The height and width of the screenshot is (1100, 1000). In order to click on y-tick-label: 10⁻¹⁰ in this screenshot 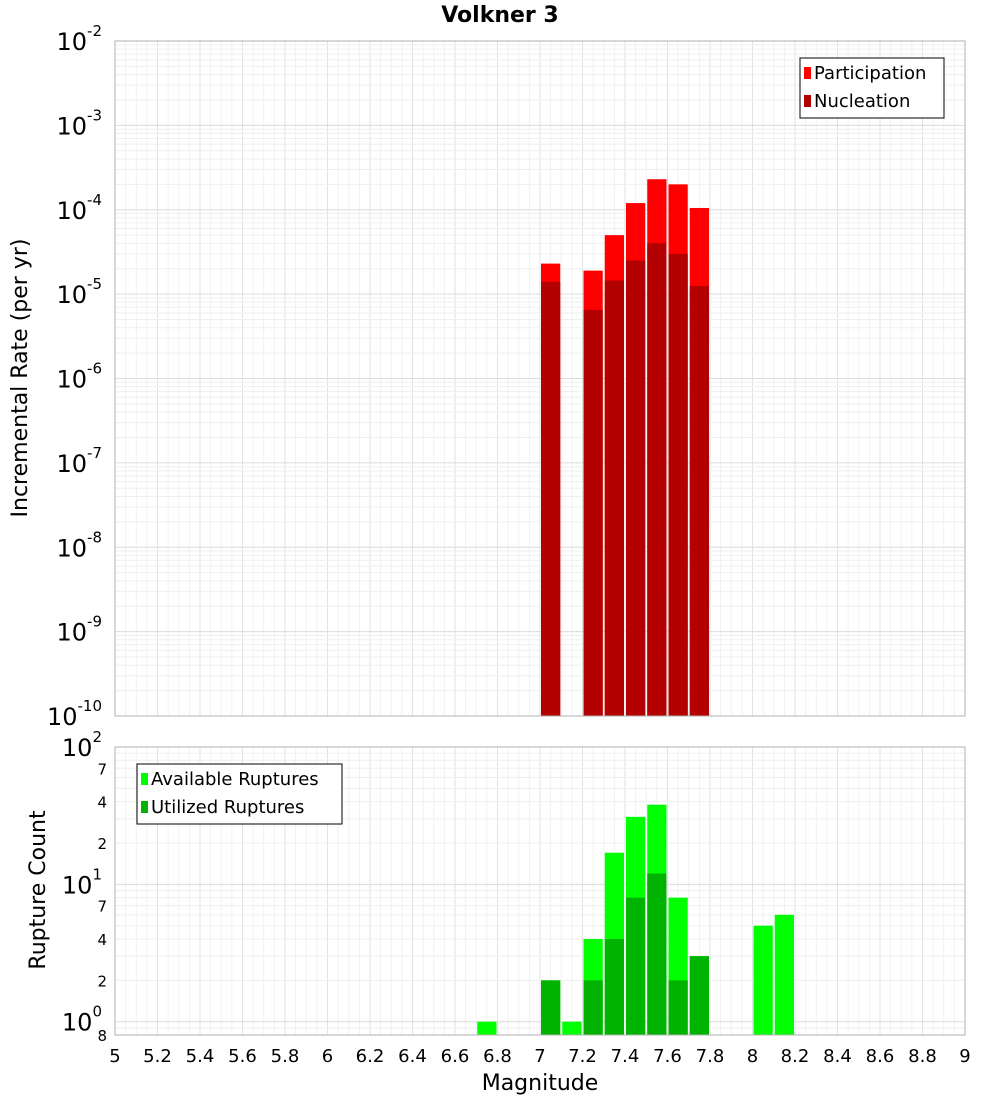, I will do `click(74, 714)`.